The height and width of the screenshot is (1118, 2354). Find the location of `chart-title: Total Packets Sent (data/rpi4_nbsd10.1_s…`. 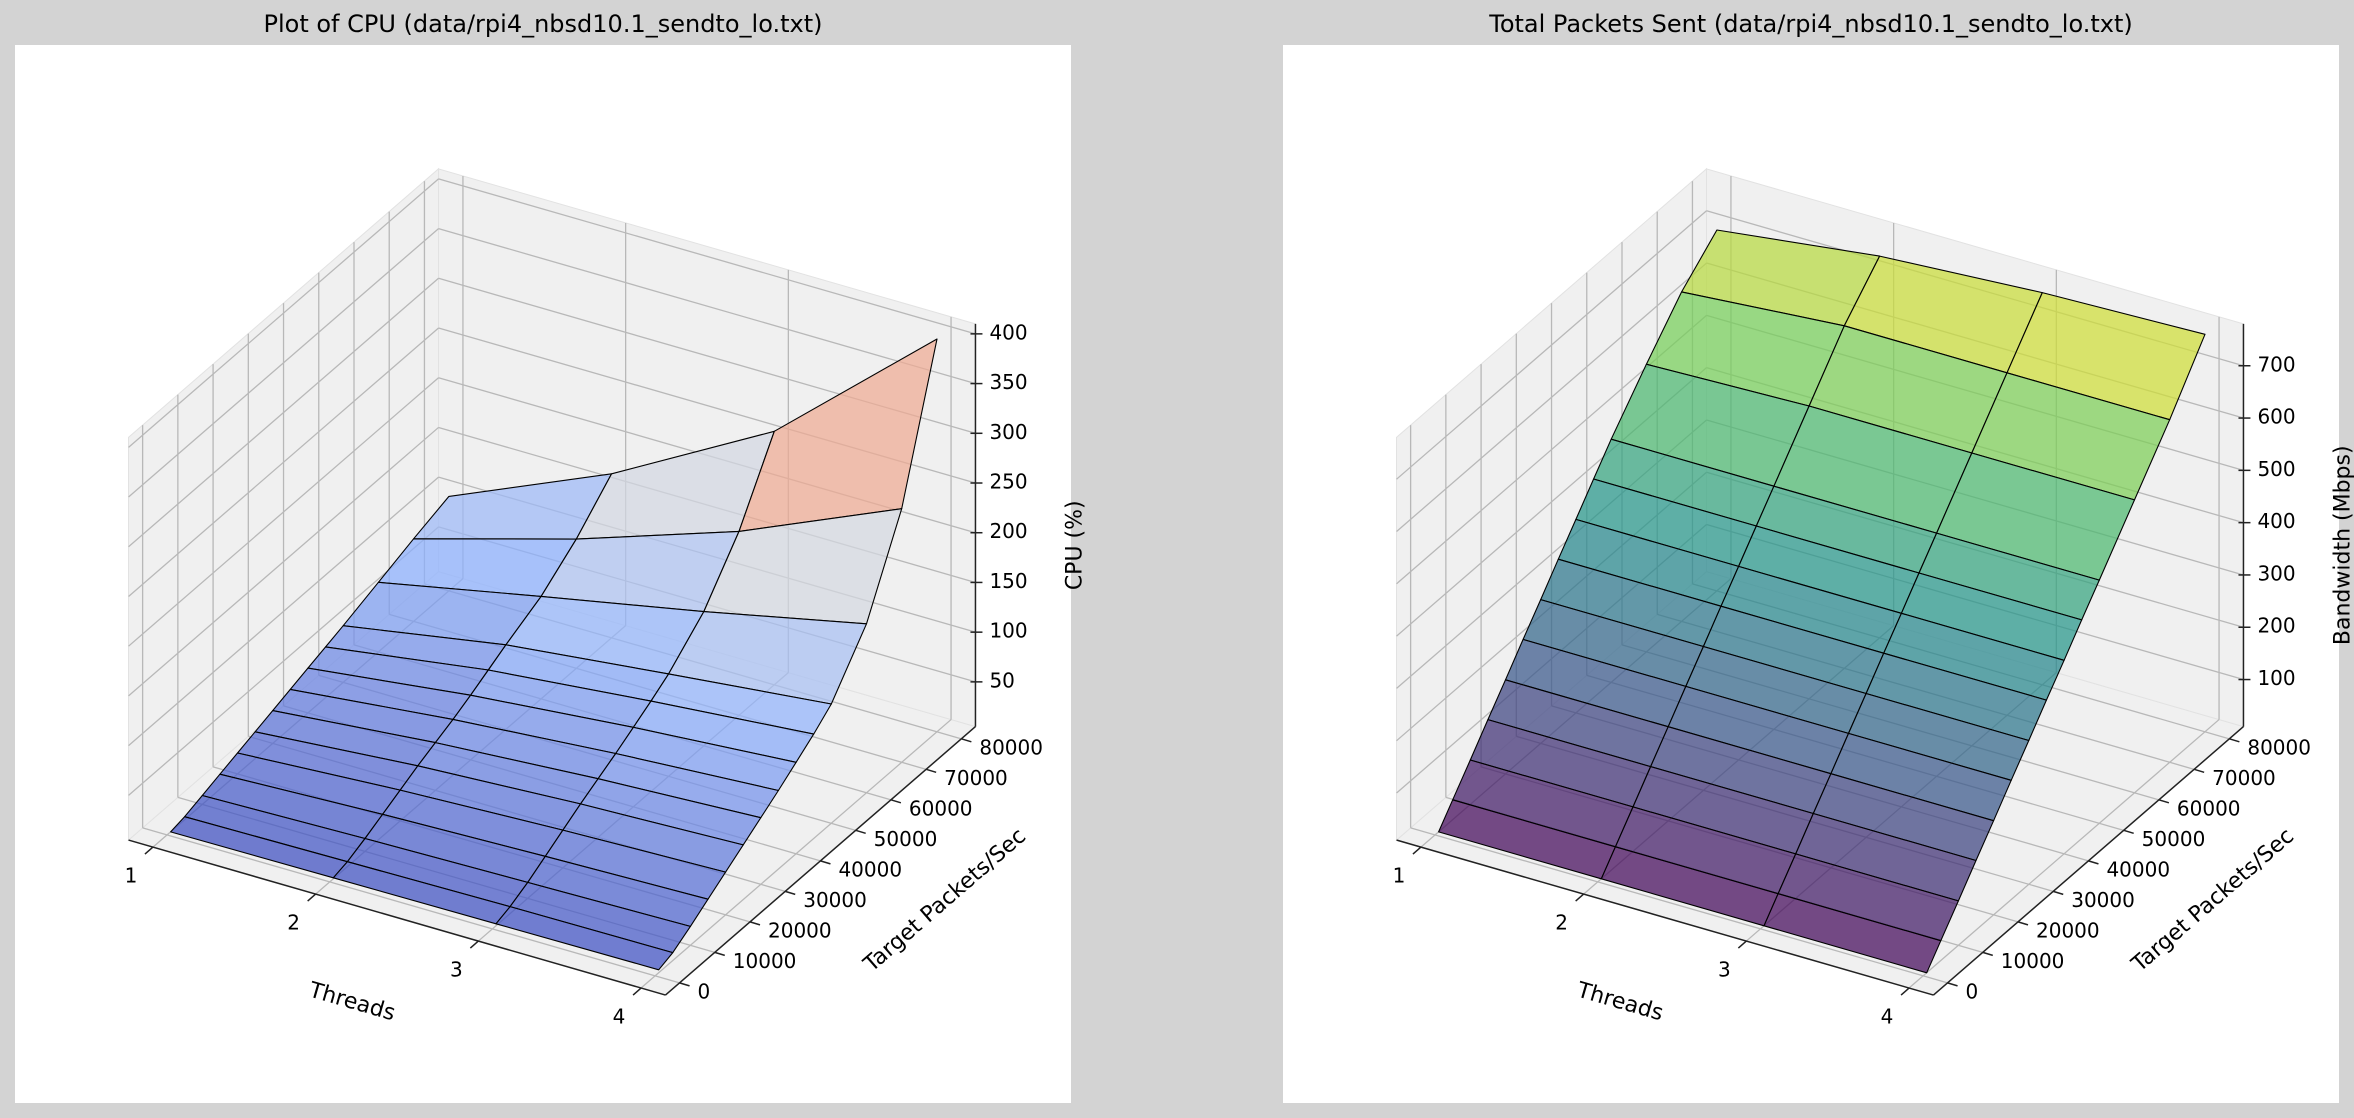

chart-title: Total Packets Sent (data/rpi4_nbsd10.1_s… is located at coordinates (1810, 24).